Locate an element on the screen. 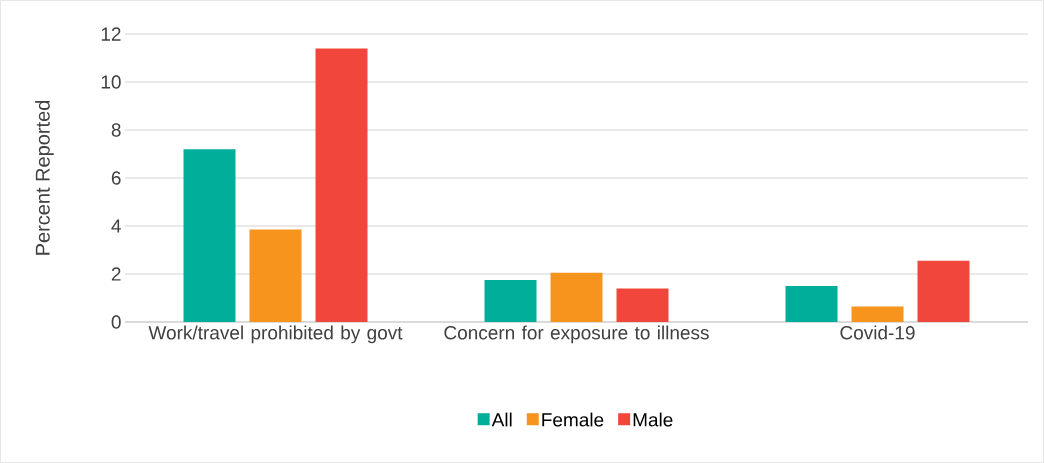  y-tick-label: 6 is located at coordinates (116, 178).